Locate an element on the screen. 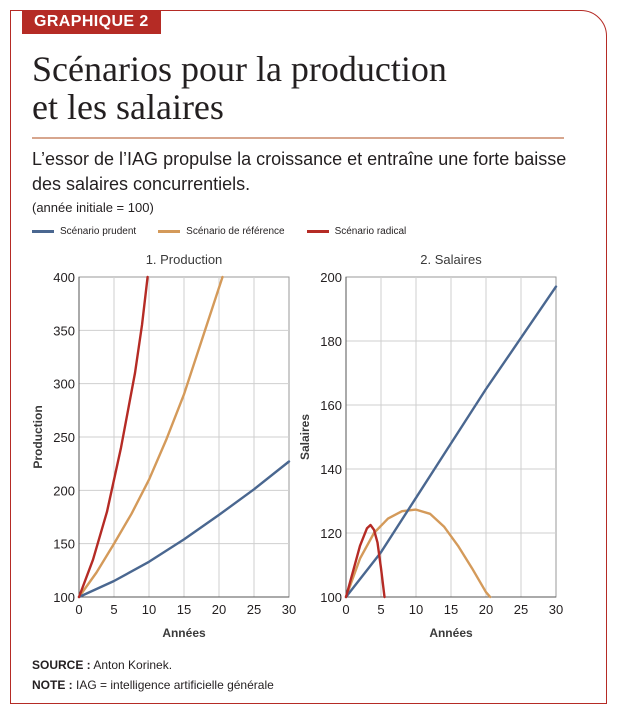  legend-item-prudent: Scénario prudent is located at coordinates (84, 231).